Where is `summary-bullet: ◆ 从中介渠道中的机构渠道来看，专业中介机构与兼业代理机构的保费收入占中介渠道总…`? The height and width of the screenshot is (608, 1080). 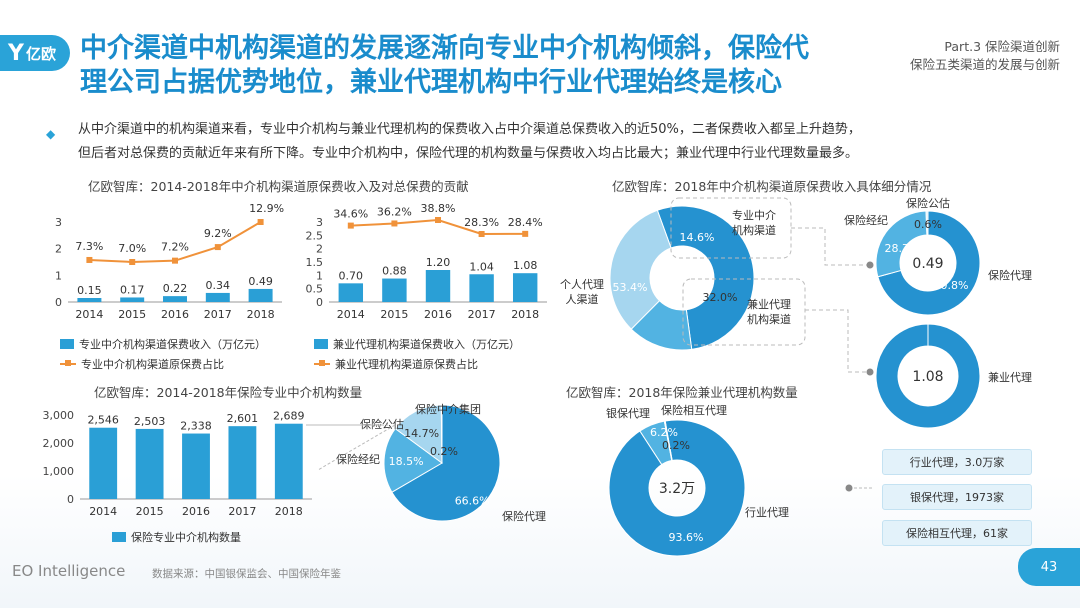 summary-bullet: ◆ 从中介渠道中的机构渠道来看，专业中介机构与兼业代理机构的保费收入占中介渠道总… is located at coordinates (548, 142).